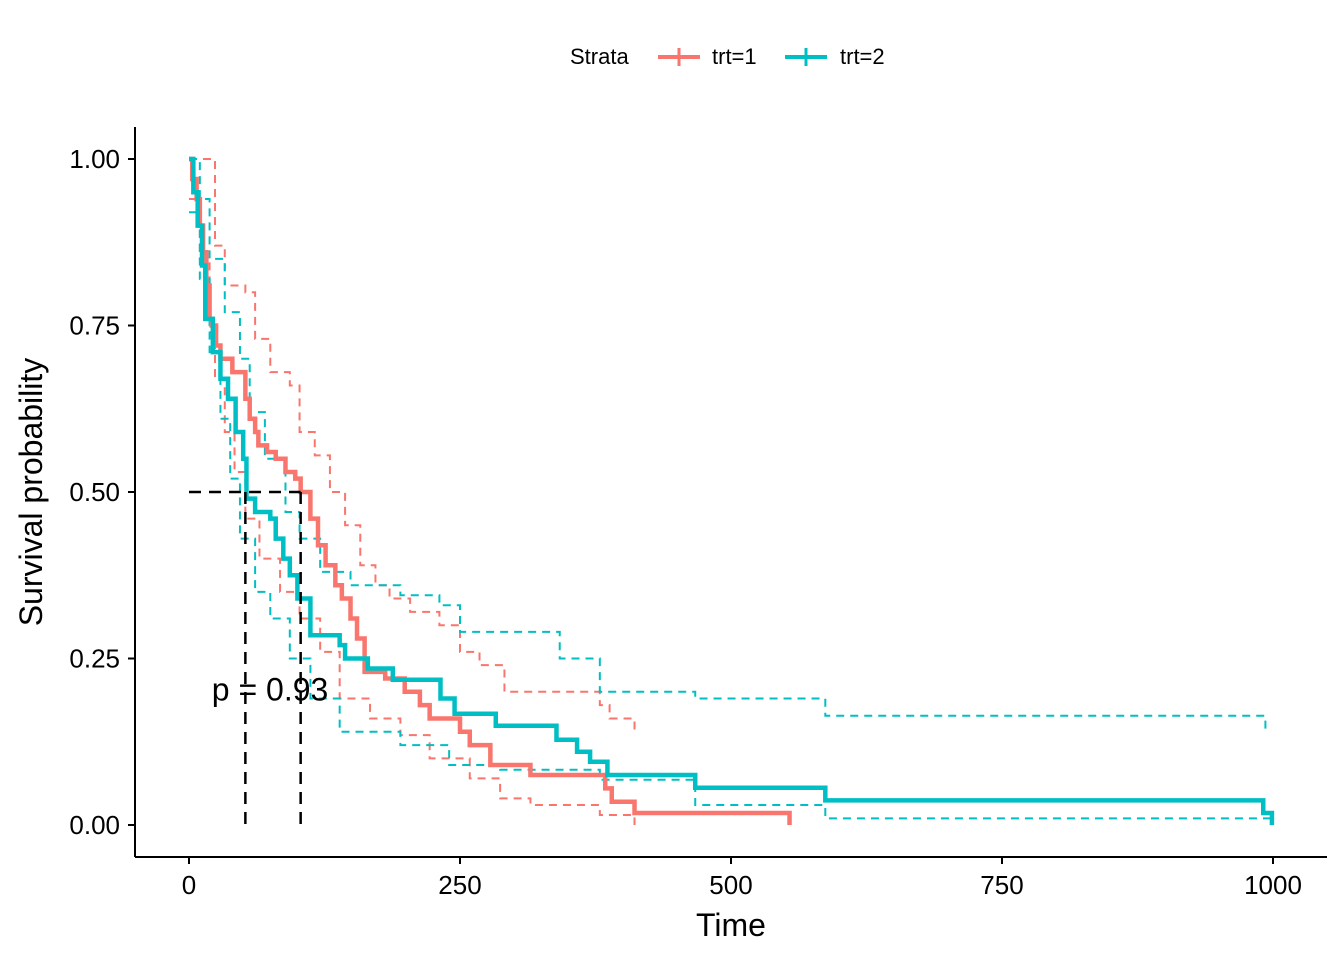 Image resolution: width=1344 pixels, height=960 pixels. What do you see at coordinates (94, 159) in the screenshot?
I see `y-tick-label: 1.00` at bounding box center [94, 159].